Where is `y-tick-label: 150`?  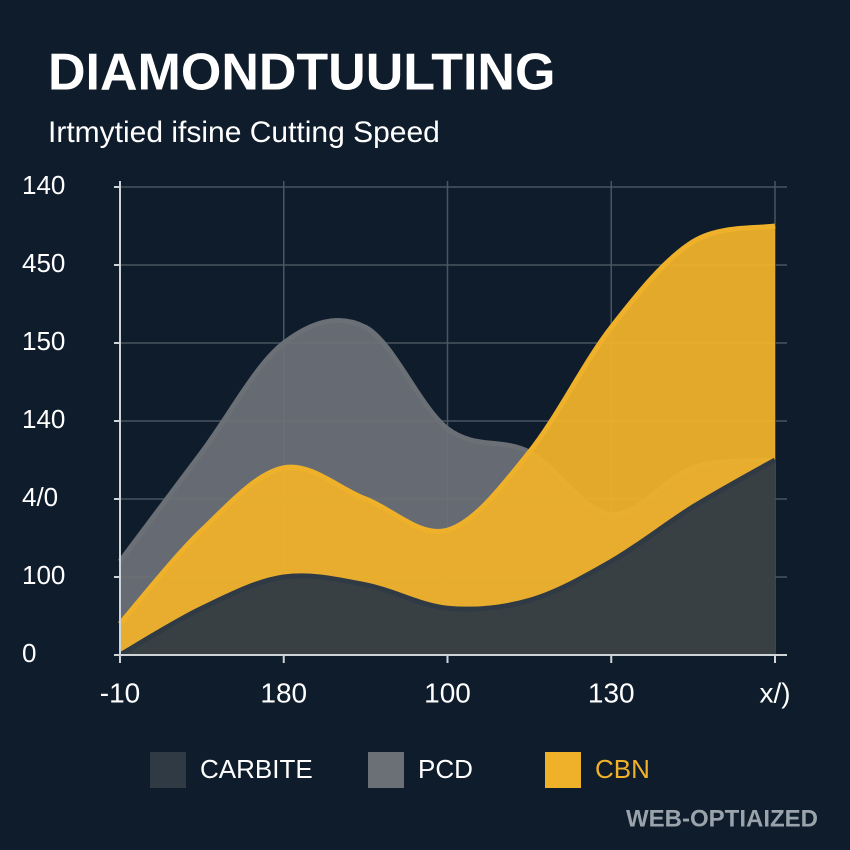
y-tick-label: 150 is located at coordinates (43, 341).